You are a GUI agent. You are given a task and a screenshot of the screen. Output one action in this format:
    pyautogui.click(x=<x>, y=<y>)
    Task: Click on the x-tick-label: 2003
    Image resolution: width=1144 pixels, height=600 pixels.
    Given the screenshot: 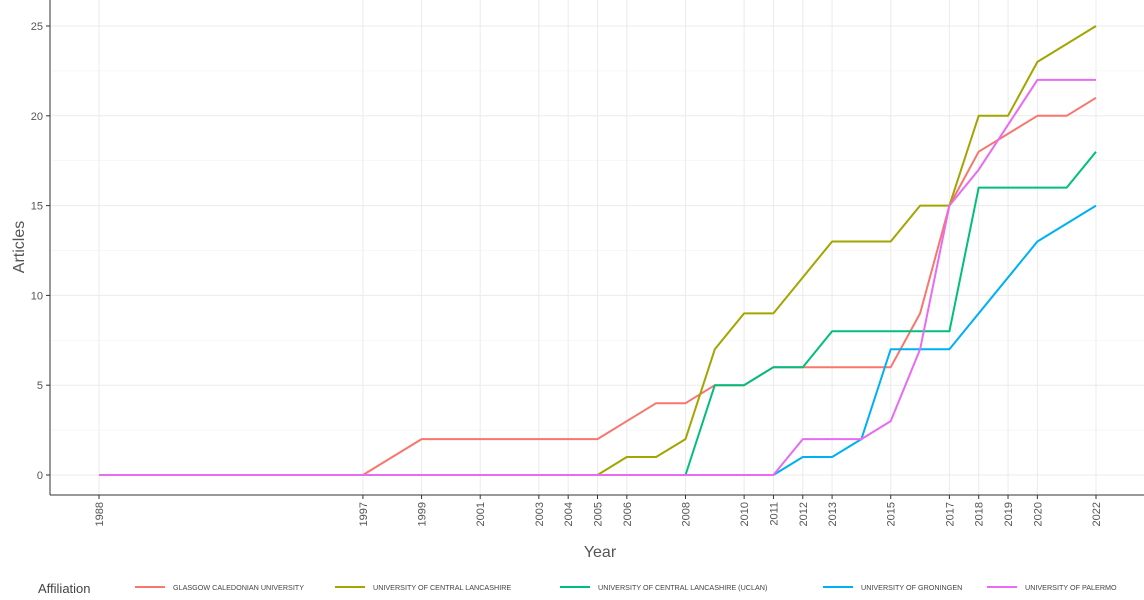 What is the action you would take?
    pyautogui.click(x=540, y=514)
    